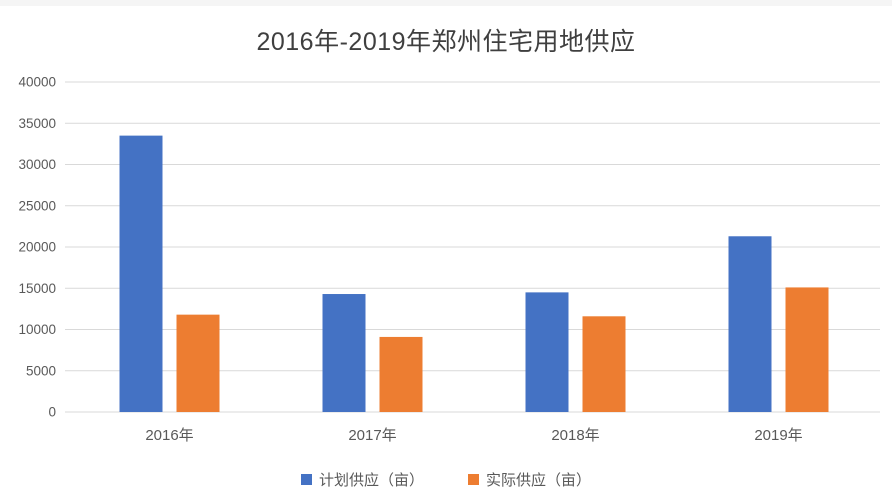 This screenshot has height=504, width=892. I want to click on y-axis-tick-label: 10000, so click(37, 329).